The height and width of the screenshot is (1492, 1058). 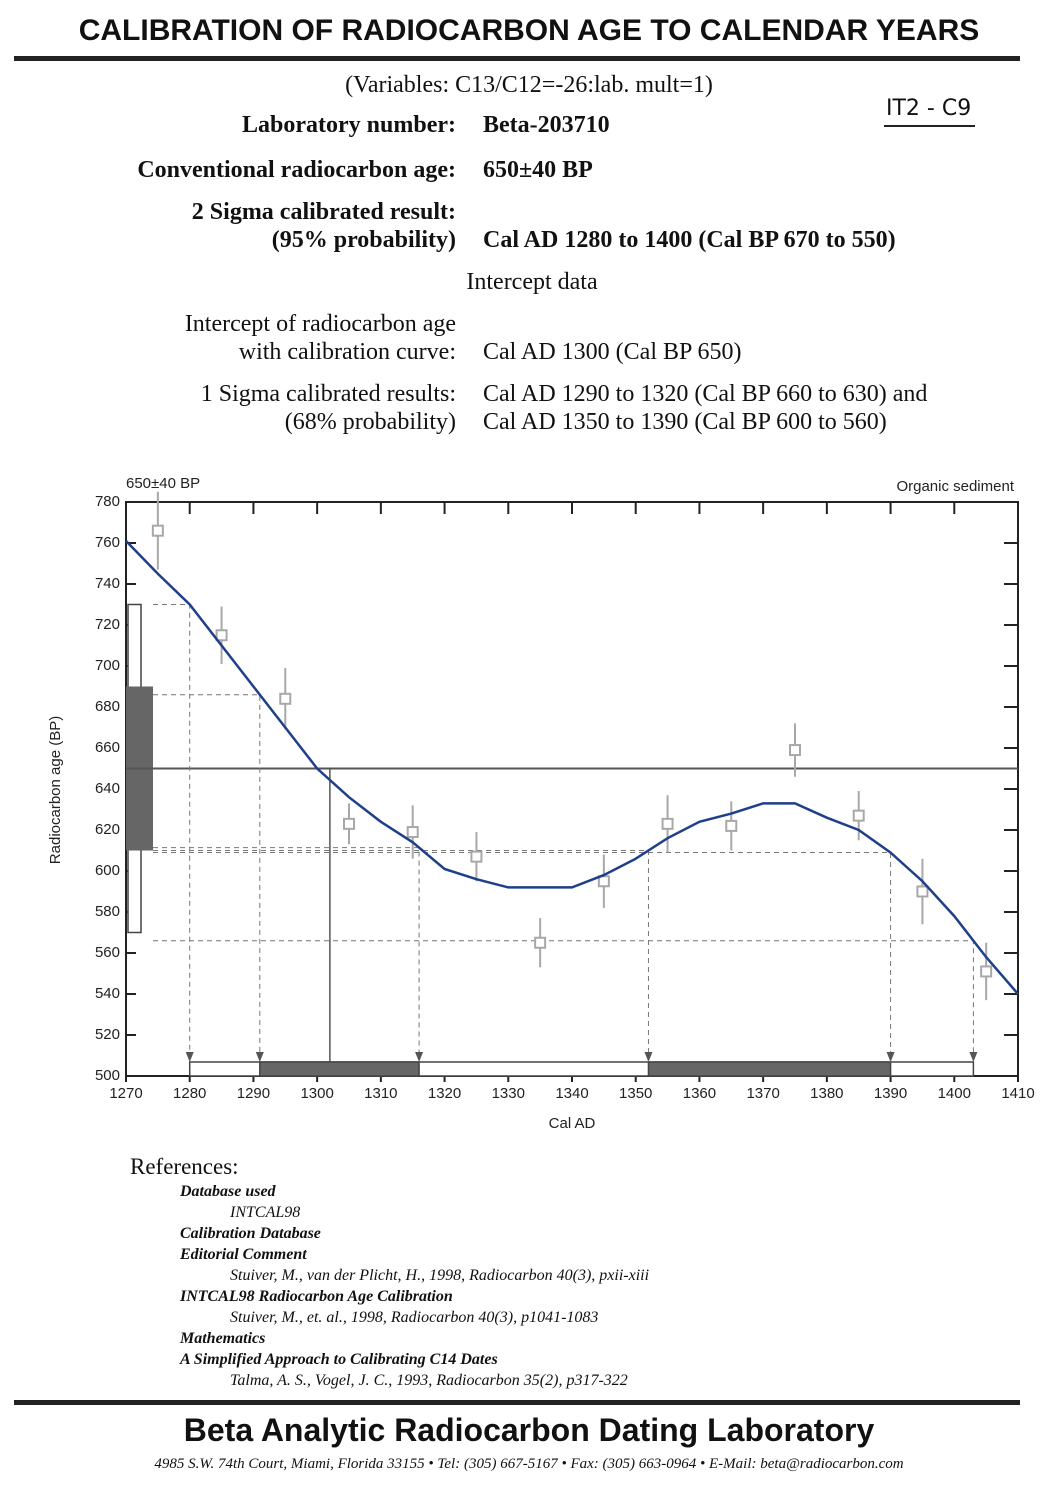 I want to click on result-value: Cal AD 1300 (Cal BP 650), so click(x=612, y=352).